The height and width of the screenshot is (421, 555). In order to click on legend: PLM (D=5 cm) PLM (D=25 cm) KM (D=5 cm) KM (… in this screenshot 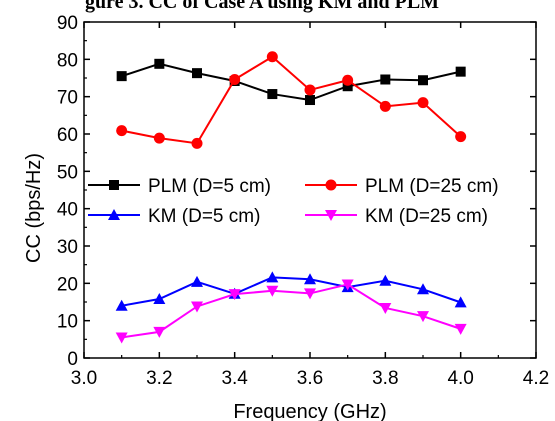, I will do `click(293, 201)`.